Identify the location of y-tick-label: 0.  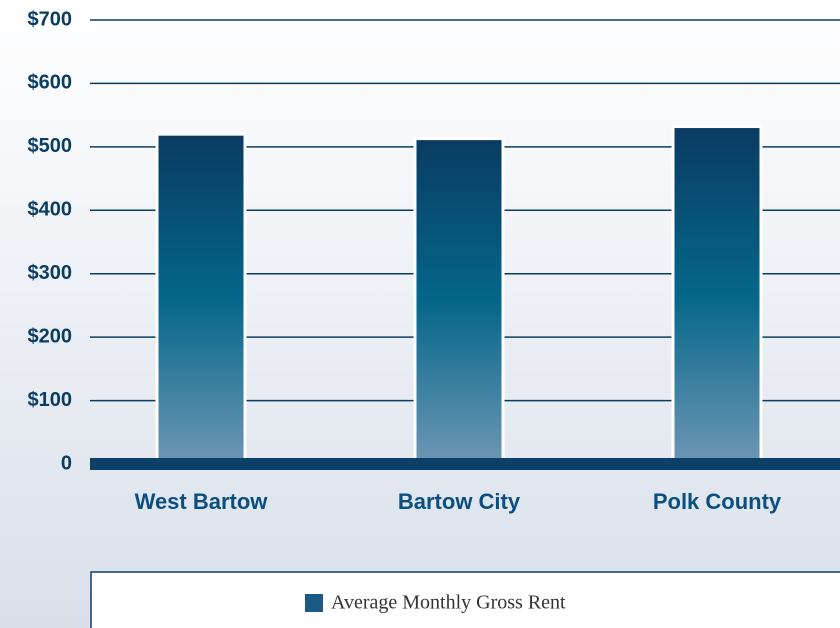
(66, 463).